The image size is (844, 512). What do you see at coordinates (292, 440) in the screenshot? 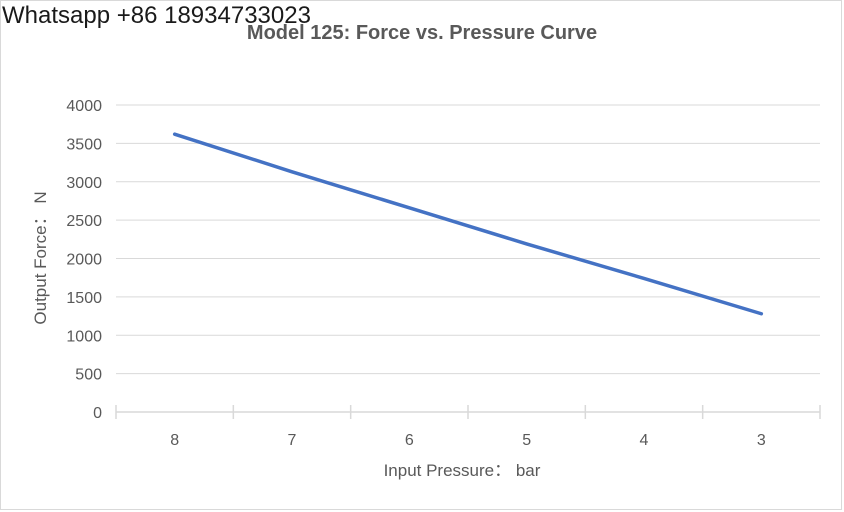
I see `x-tick-label: 7` at bounding box center [292, 440].